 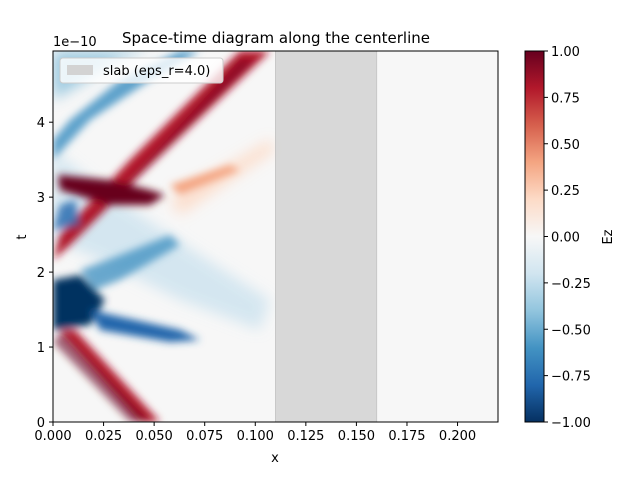 I want to click on y-axis-scale-label: 1e−10, so click(x=75, y=42).